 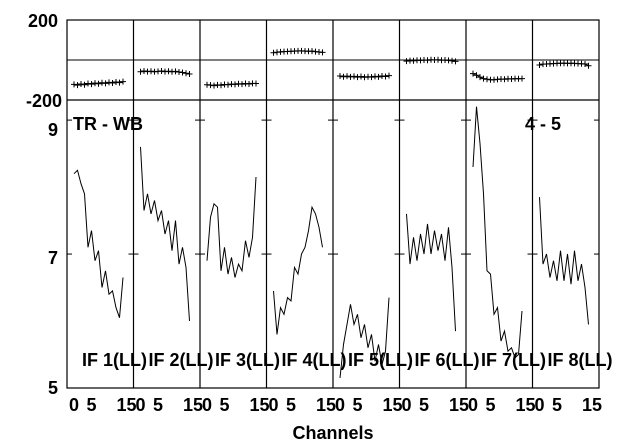 What do you see at coordinates (314, 360) in the screenshot?
I see `panel-label-if4: IF 4(LL)` at bounding box center [314, 360].